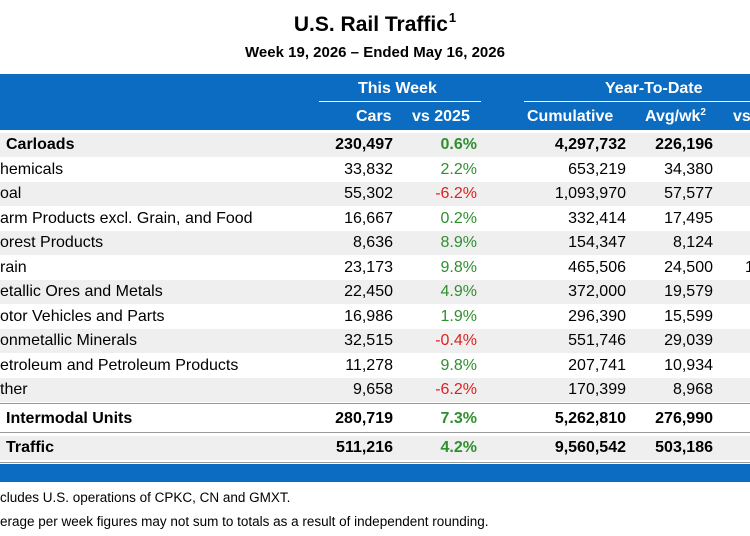 This screenshot has width=750, height=536. I want to click on table-row: oal 55,302 -6.2% 1,093,970 57,577, so click(375, 194).